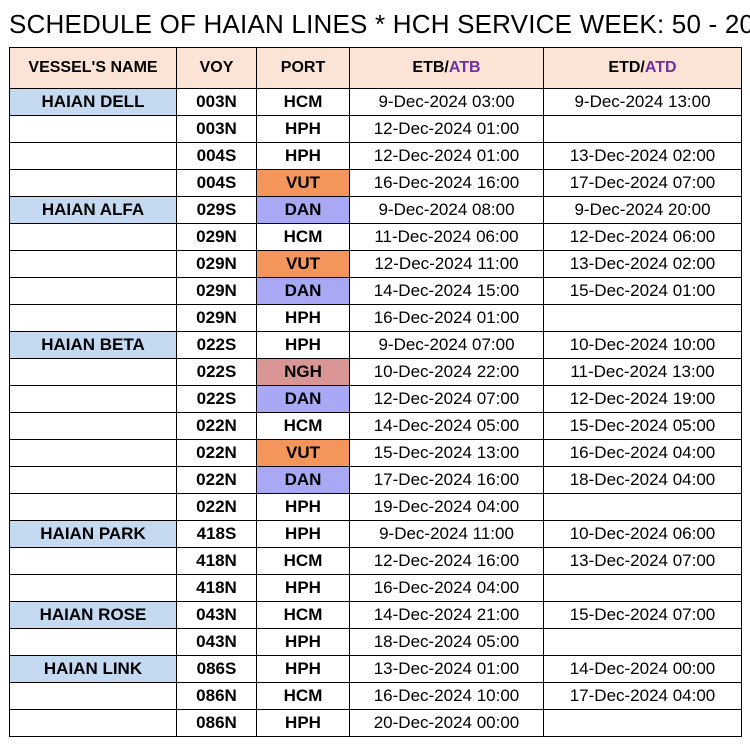 This screenshot has width=750, height=748. What do you see at coordinates (446, 426) in the screenshot?
I see `etb-atb-cell: 14-Dec-2024 05:00` at bounding box center [446, 426].